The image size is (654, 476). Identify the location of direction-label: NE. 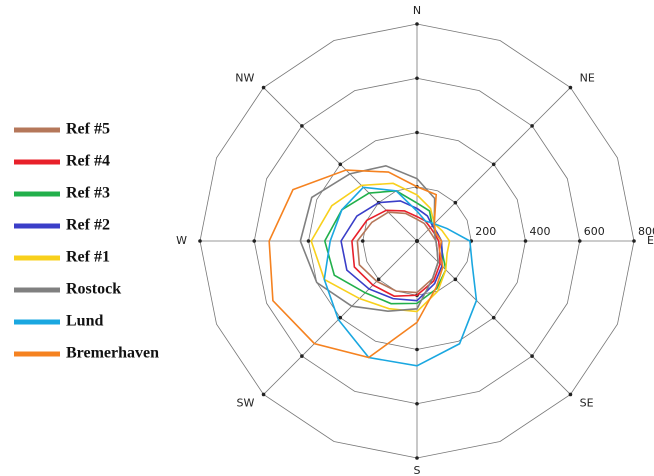
(587, 77).